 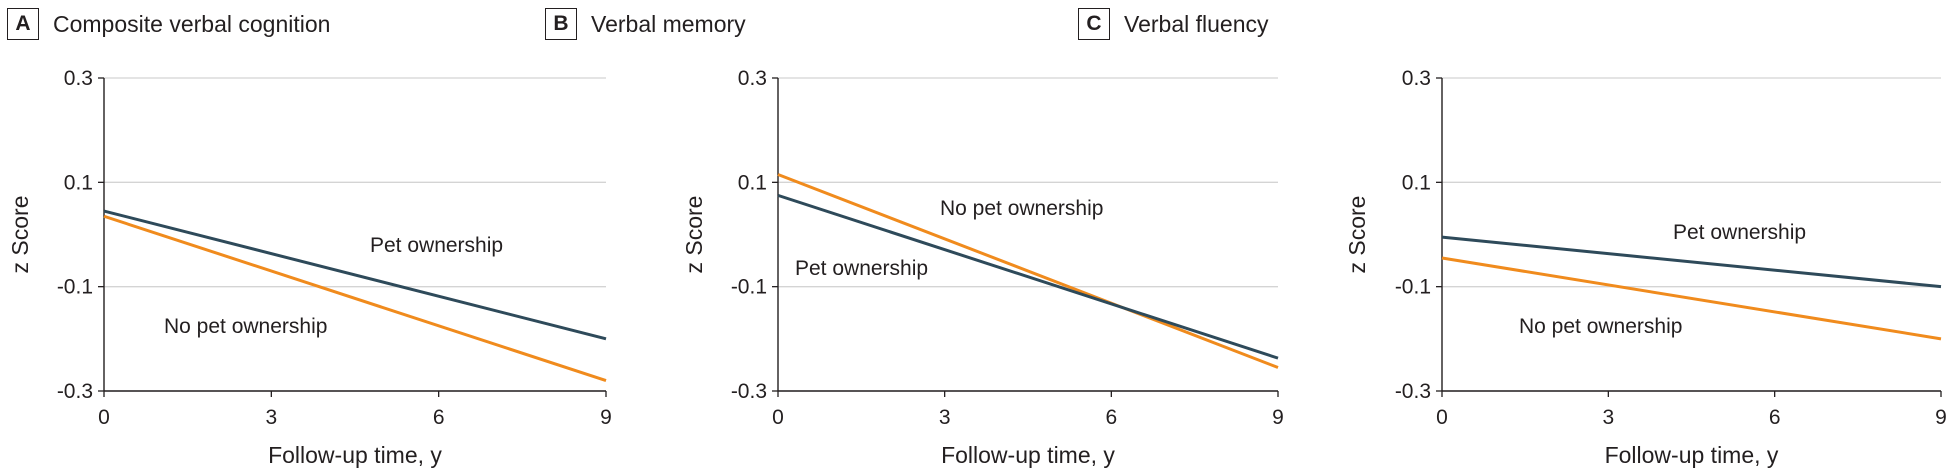 I want to click on panel-b-title: Verbal memory, so click(x=668, y=23).